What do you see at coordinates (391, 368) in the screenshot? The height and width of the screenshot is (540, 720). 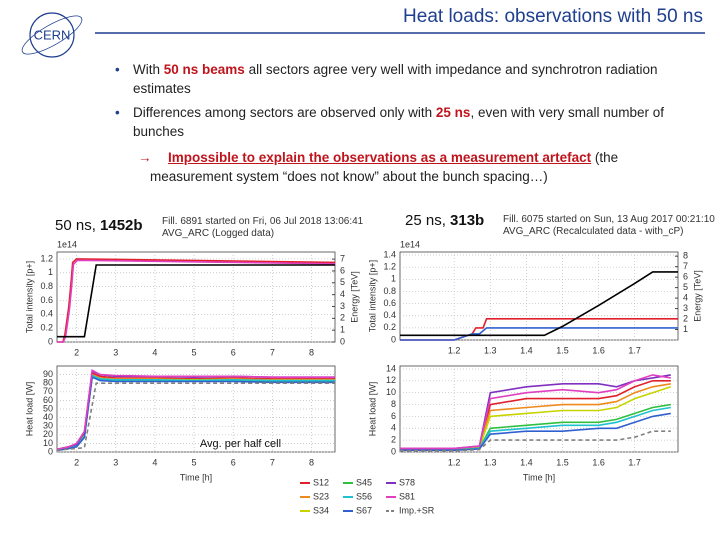 I see `y-tick-label: 14` at bounding box center [391, 368].